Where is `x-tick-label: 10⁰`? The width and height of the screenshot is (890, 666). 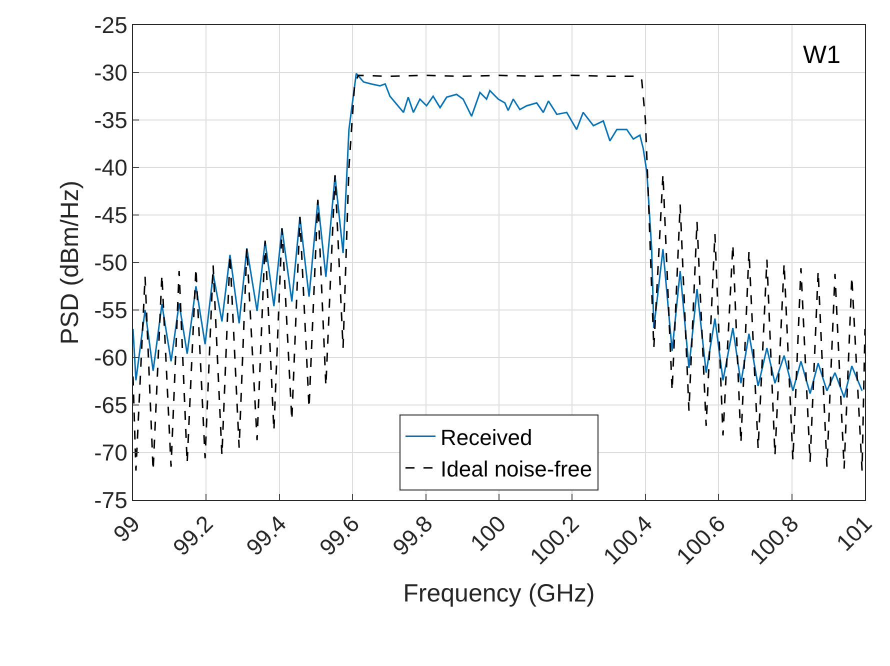 x-tick-label: 10⁰ is located at coordinates (488, 533).